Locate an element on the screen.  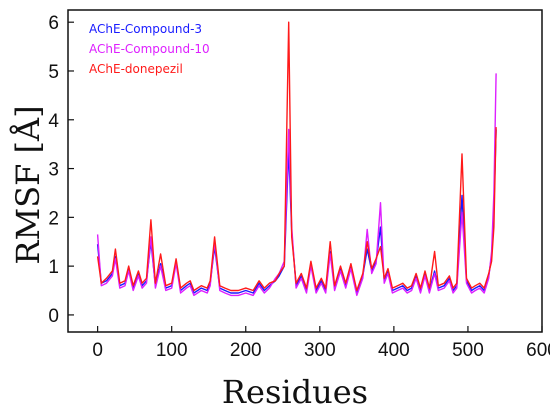
y-tick-label: 1 is located at coordinates (53, 267).